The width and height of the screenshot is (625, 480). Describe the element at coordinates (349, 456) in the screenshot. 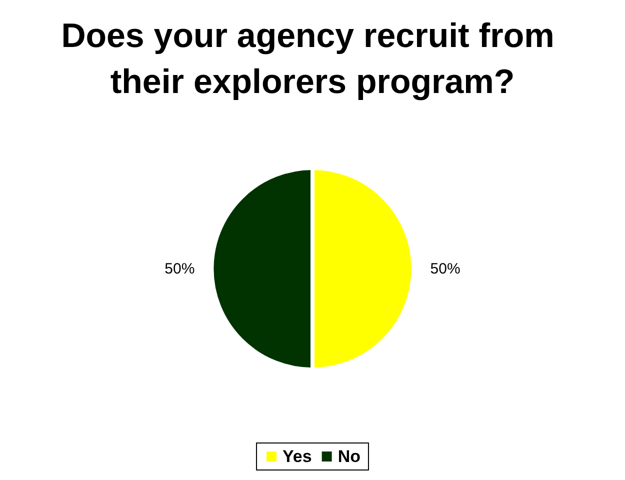

I see `legend-label: No` at that location.